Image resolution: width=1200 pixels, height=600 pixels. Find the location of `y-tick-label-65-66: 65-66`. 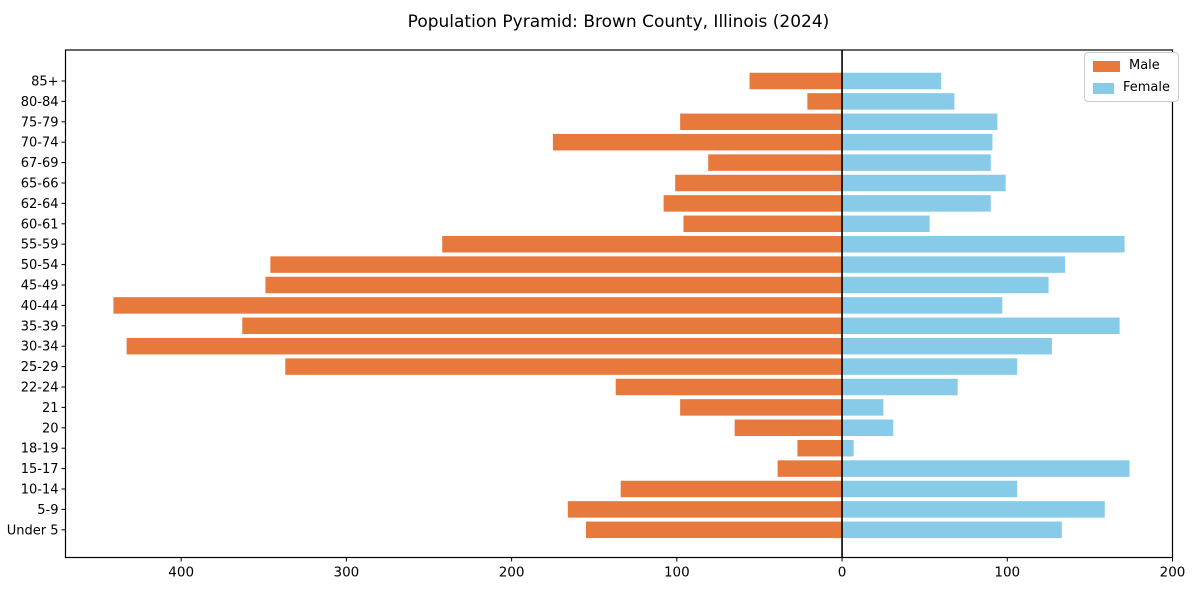

y-tick-label-65-66: 65-66 is located at coordinates (40, 184).